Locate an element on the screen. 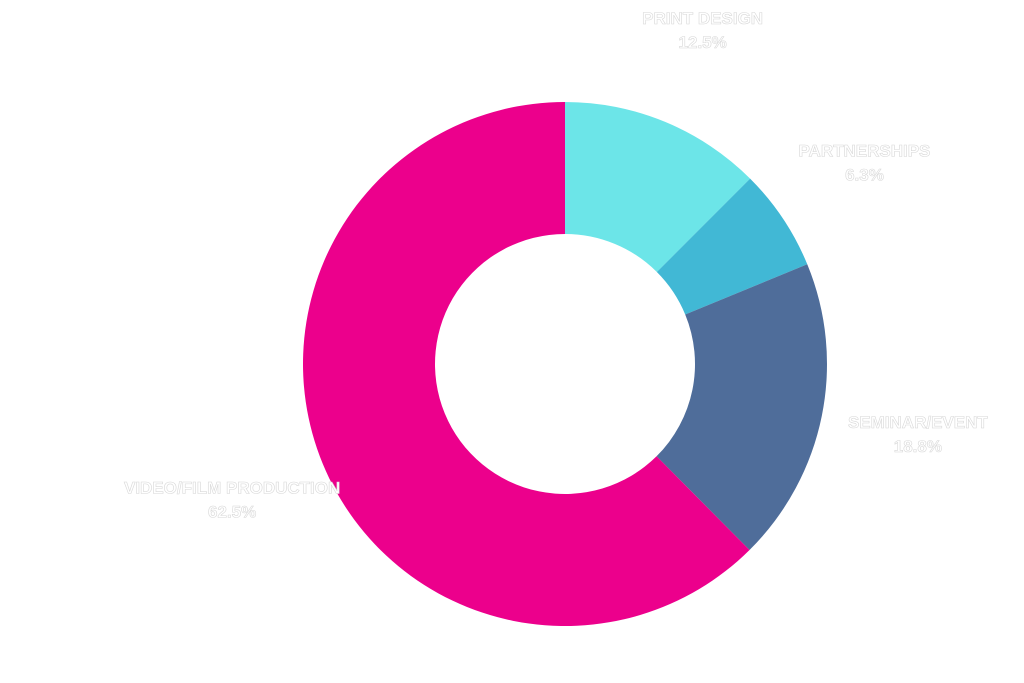 This screenshot has width=1024, height=683. slice-label: PARTNERSHIPS is located at coordinates (864, 151).